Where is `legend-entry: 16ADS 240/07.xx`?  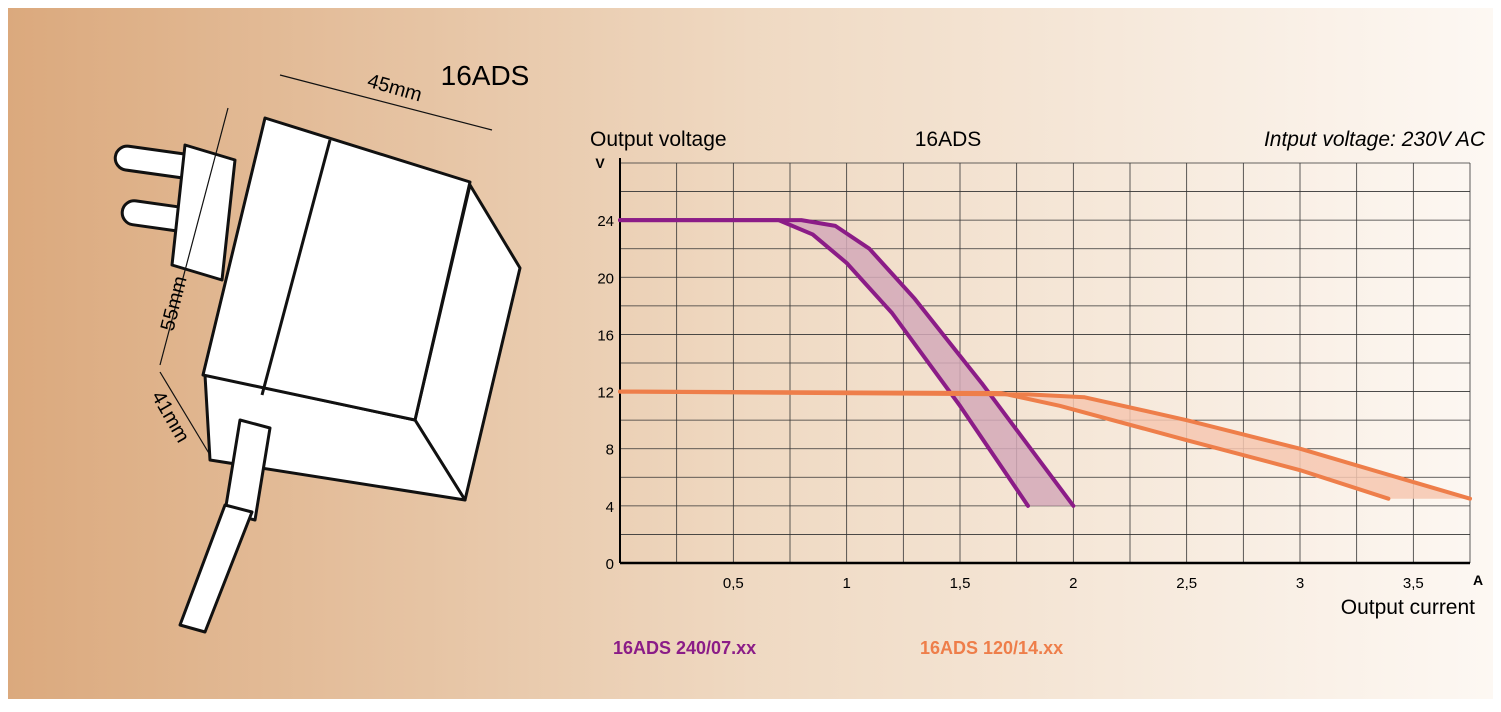
legend-entry: 16ADS 240/07.xx is located at coordinates (684, 648).